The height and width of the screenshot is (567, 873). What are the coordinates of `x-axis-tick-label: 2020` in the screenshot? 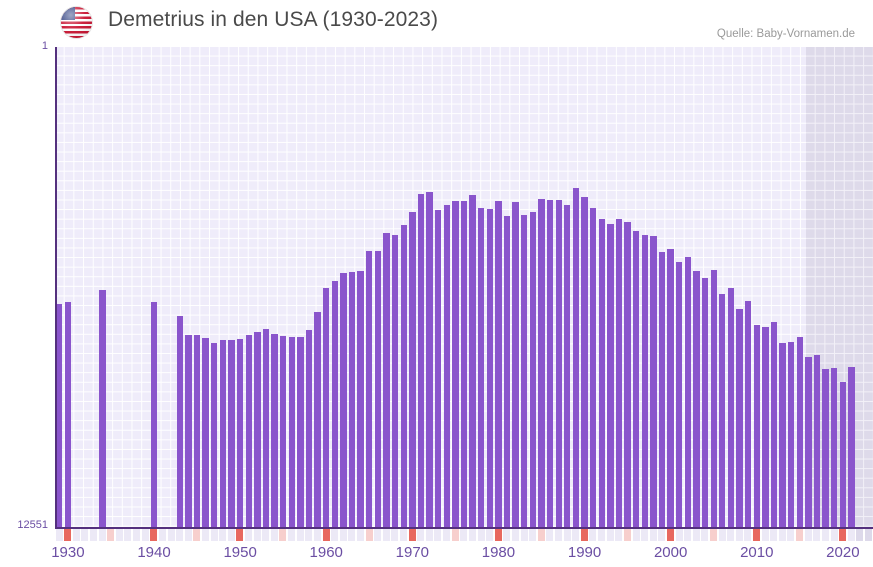 It's located at (843, 552).